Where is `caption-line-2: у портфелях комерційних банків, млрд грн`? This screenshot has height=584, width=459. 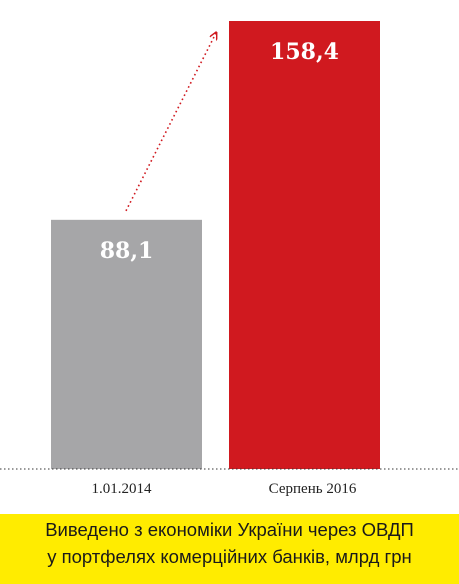
caption-line-2: у портфелях комерційних банків, млрд грн is located at coordinates (229, 556).